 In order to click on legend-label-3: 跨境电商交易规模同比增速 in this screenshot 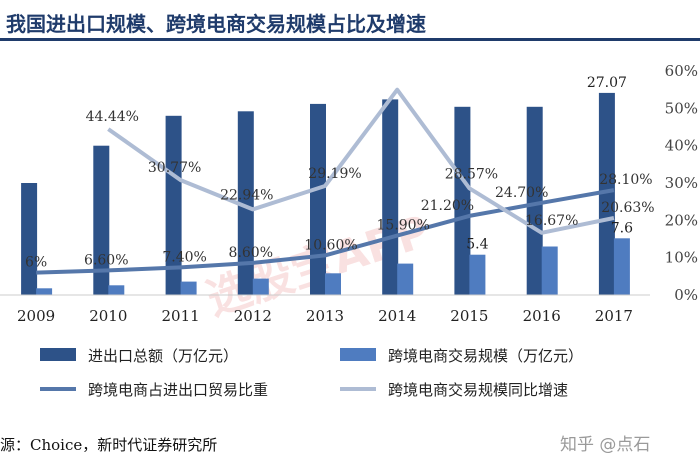, I will do `click(478, 390)`.